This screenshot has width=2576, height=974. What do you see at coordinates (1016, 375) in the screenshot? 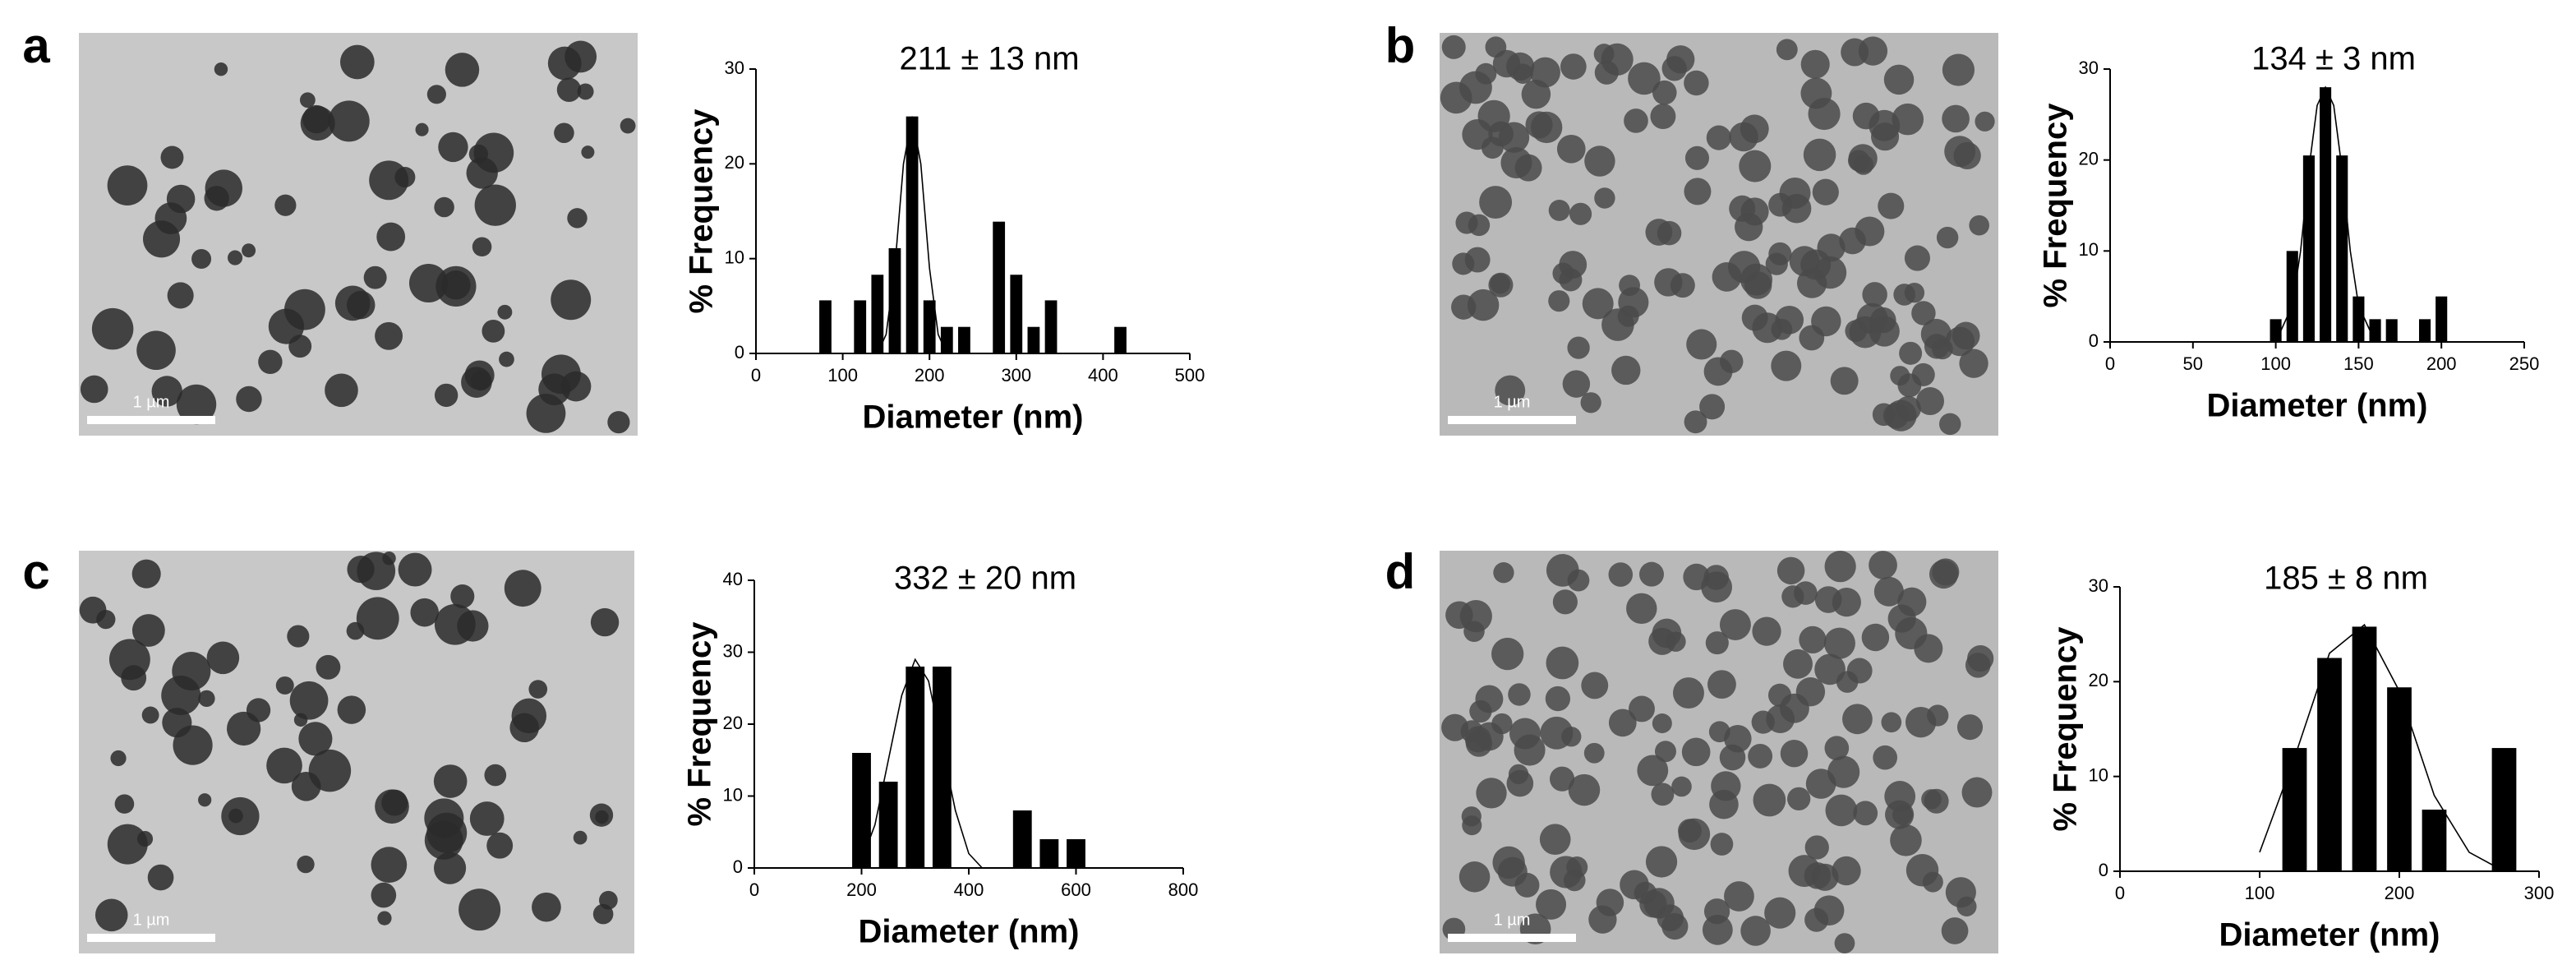
I see `x-tick-label: 300` at bounding box center [1016, 375].